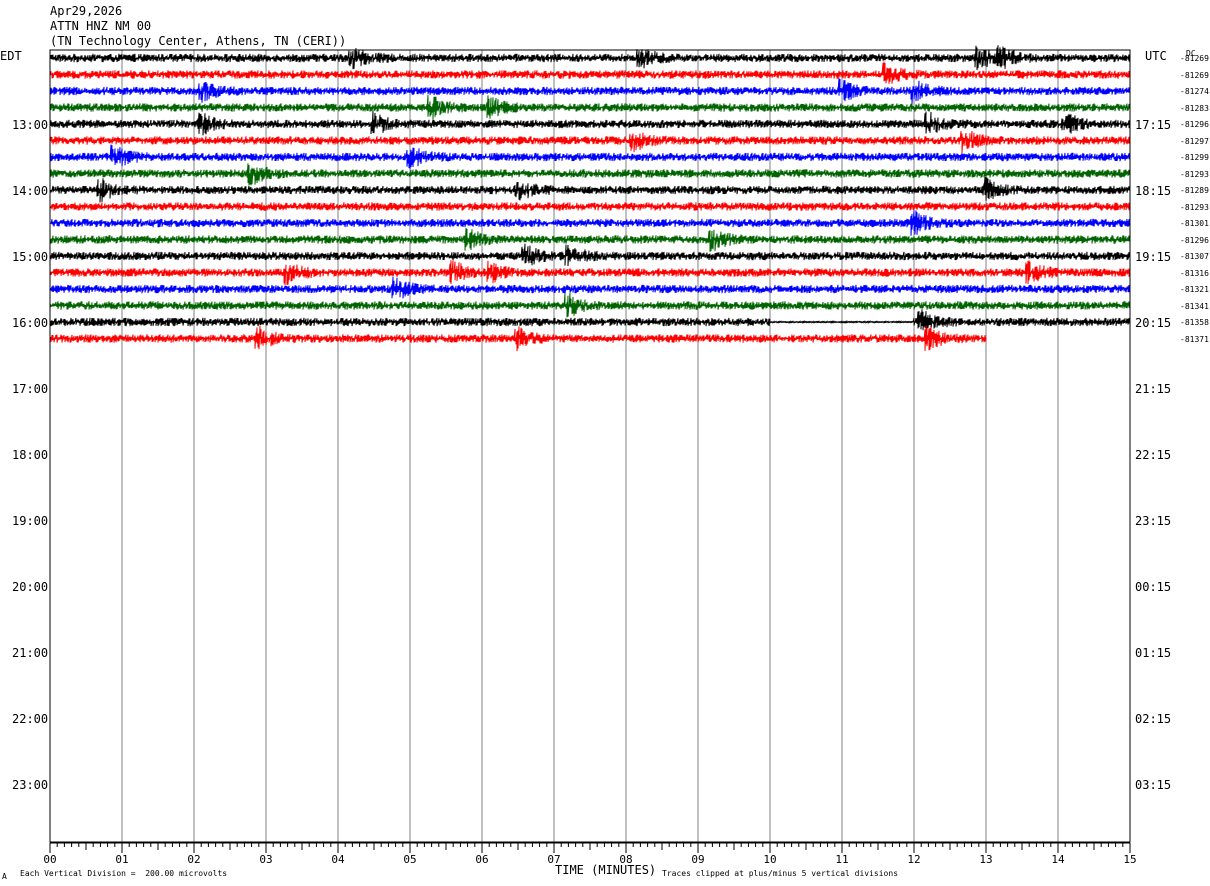  I want to click on x-tick-label: 04, so click(338, 859).